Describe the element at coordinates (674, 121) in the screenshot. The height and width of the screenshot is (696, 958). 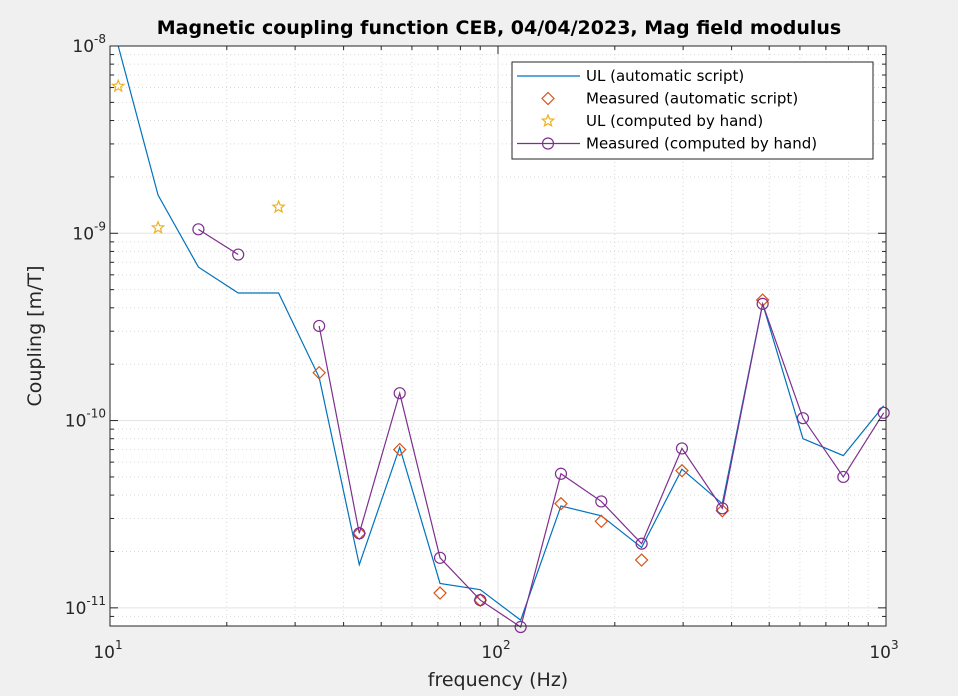
I see `legend-label: UL (computed by hand)` at that location.